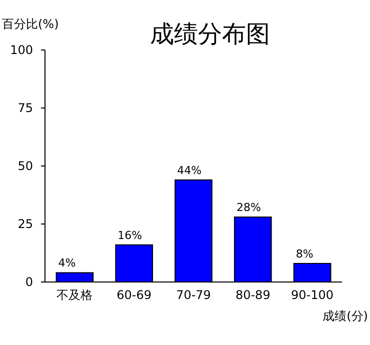 The image size is (370, 345). What do you see at coordinates (210, 34) in the screenshot?
I see `chart-title: 成绩分布图` at bounding box center [210, 34].